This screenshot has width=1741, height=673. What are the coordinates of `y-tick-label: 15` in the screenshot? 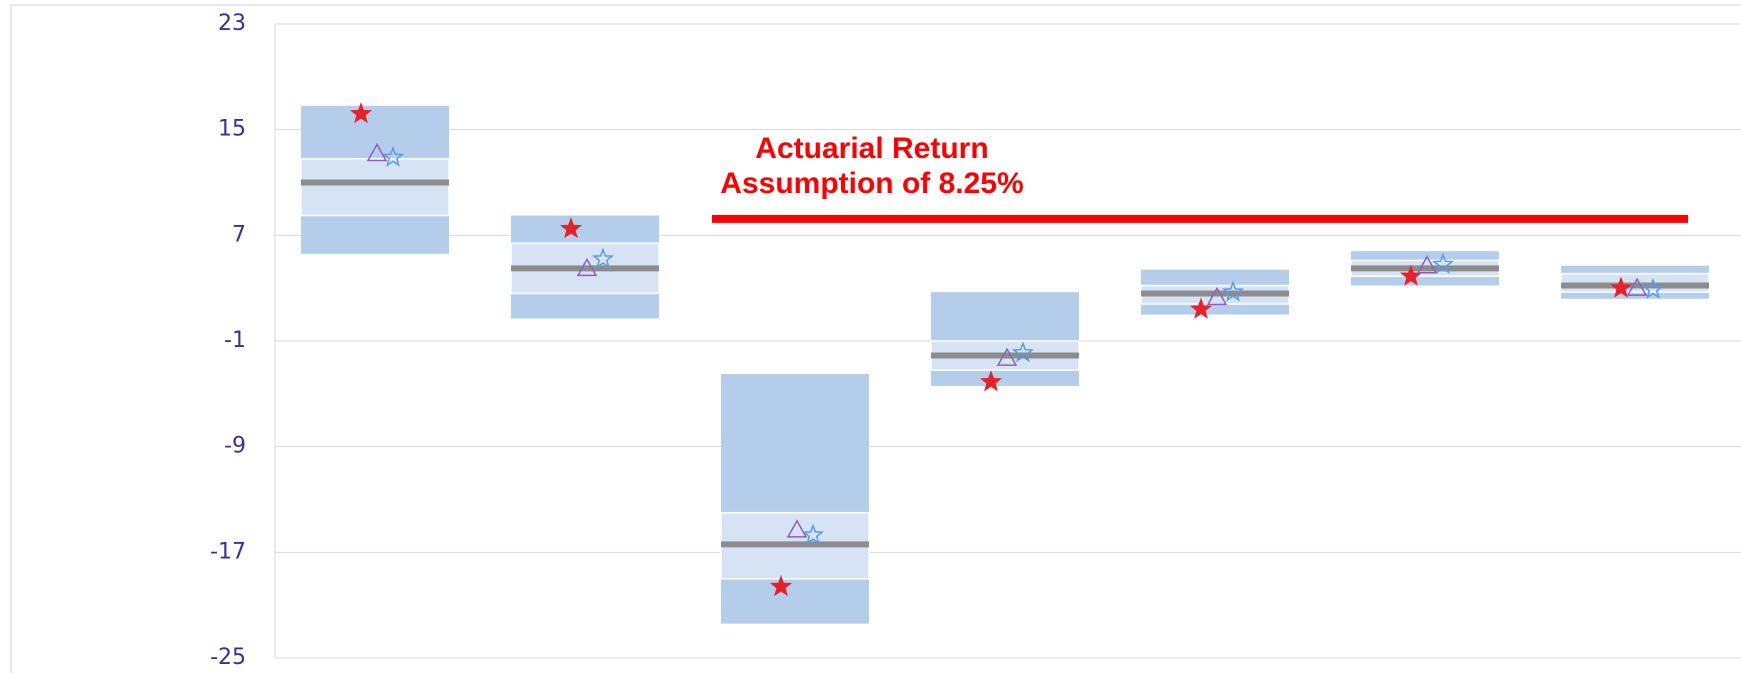 It's located at (232, 129).